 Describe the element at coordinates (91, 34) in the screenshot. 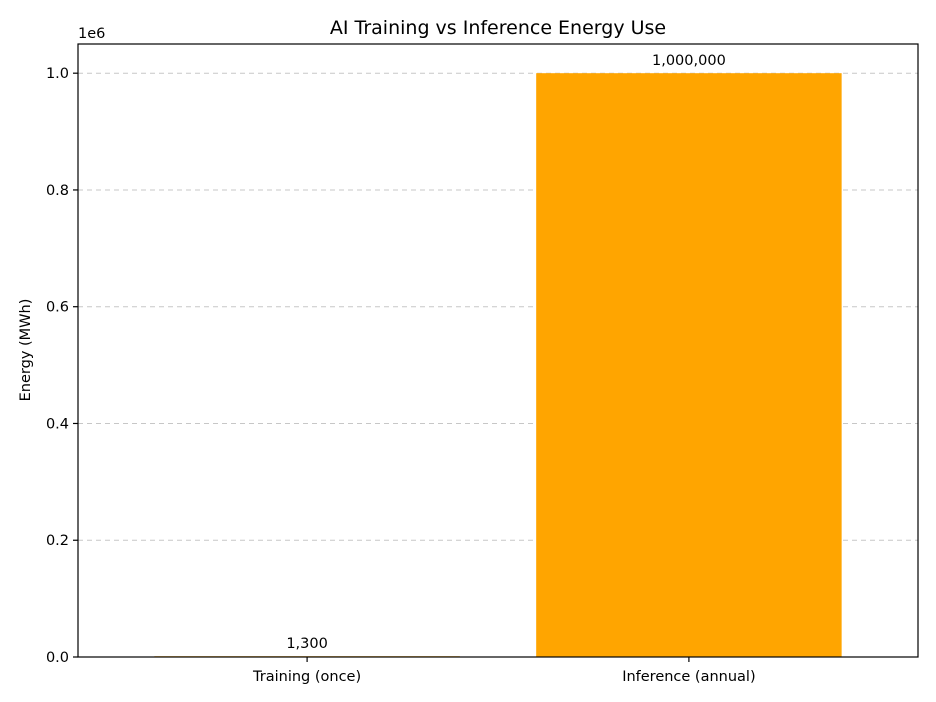

I see `y-axis-offset-label: 1e6` at that location.